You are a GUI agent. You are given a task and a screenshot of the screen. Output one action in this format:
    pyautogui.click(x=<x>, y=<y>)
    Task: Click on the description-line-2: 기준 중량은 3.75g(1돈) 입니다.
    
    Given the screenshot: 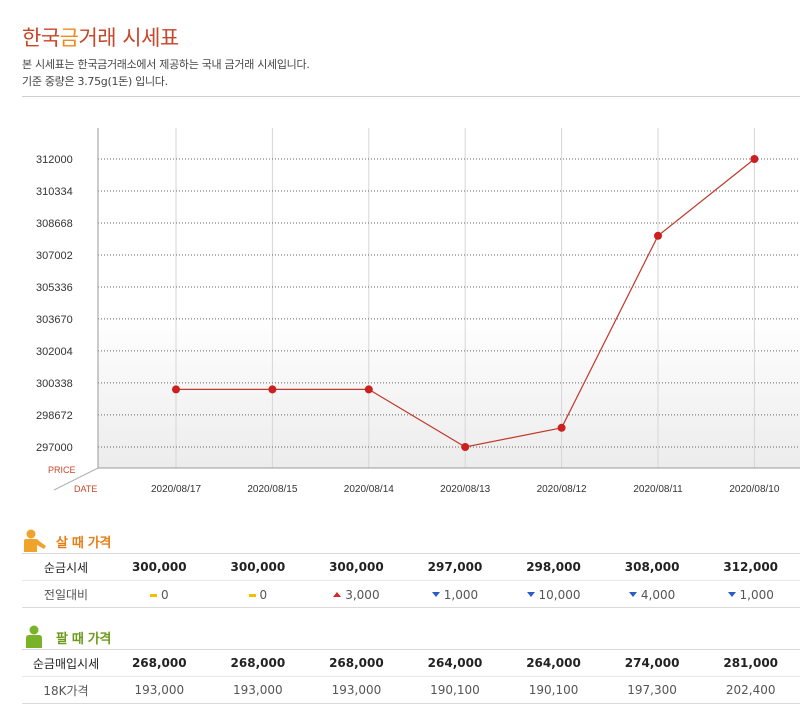 What is the action you would take?
    pyautogui.click(x=95, y=81)
    